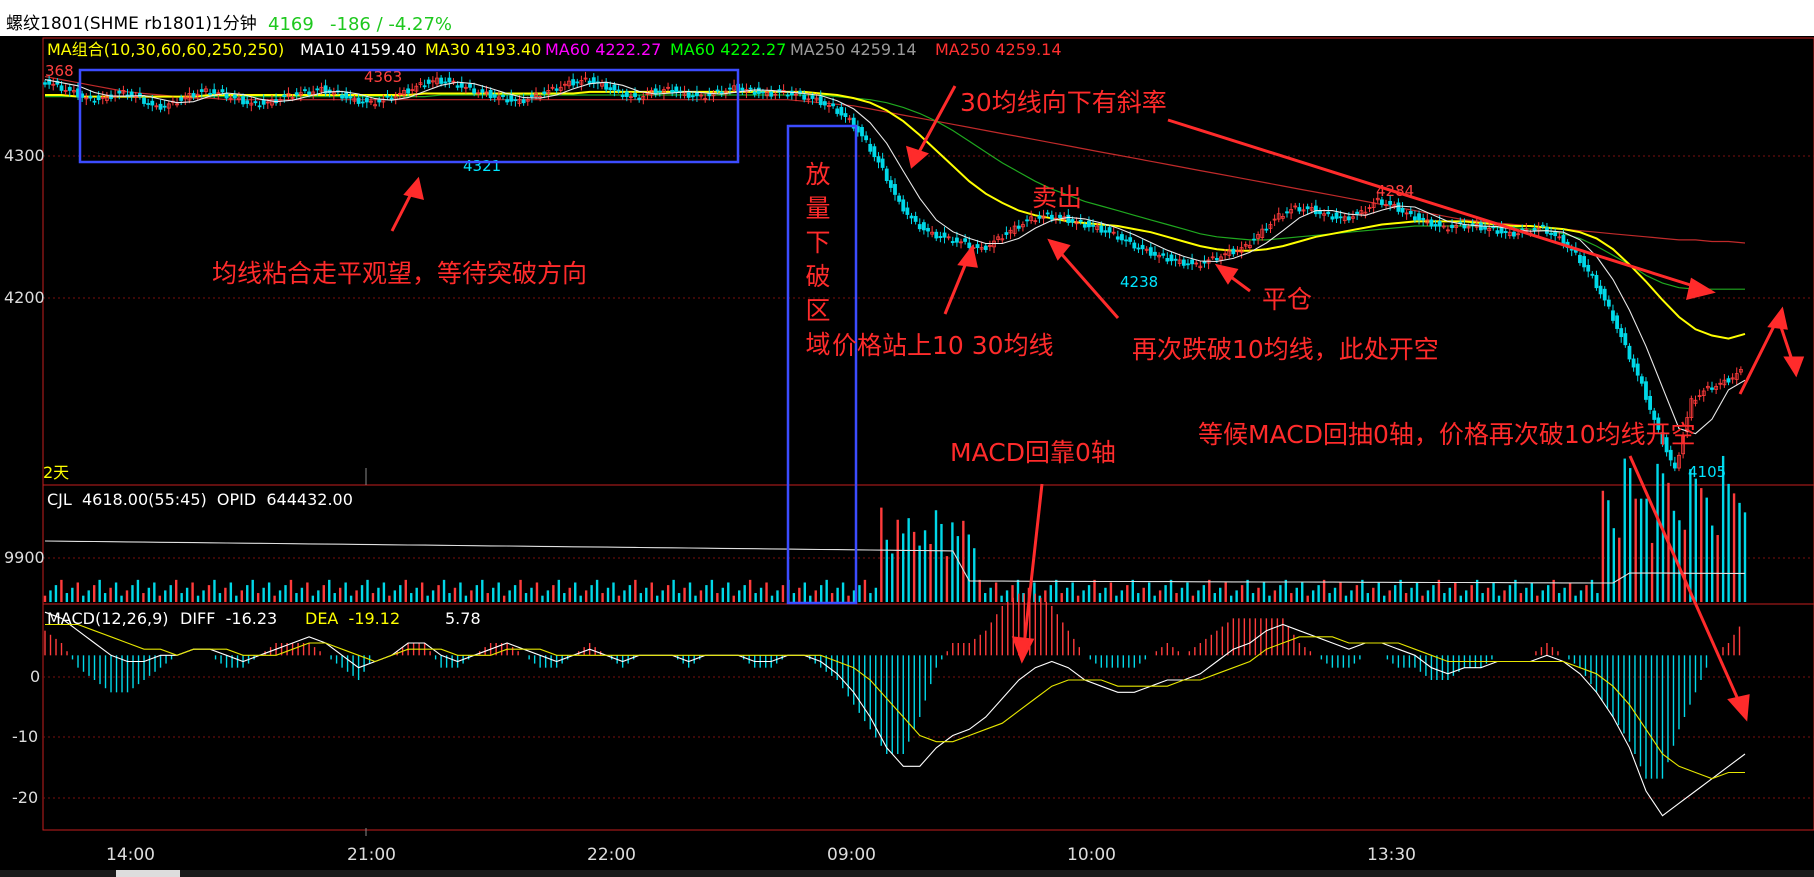  What do you see at coordinates (165, 49) in the screenshot?
I see `svg-text: MA组合(10,30,60,60,250,250)` at bounding box center [165, 49].